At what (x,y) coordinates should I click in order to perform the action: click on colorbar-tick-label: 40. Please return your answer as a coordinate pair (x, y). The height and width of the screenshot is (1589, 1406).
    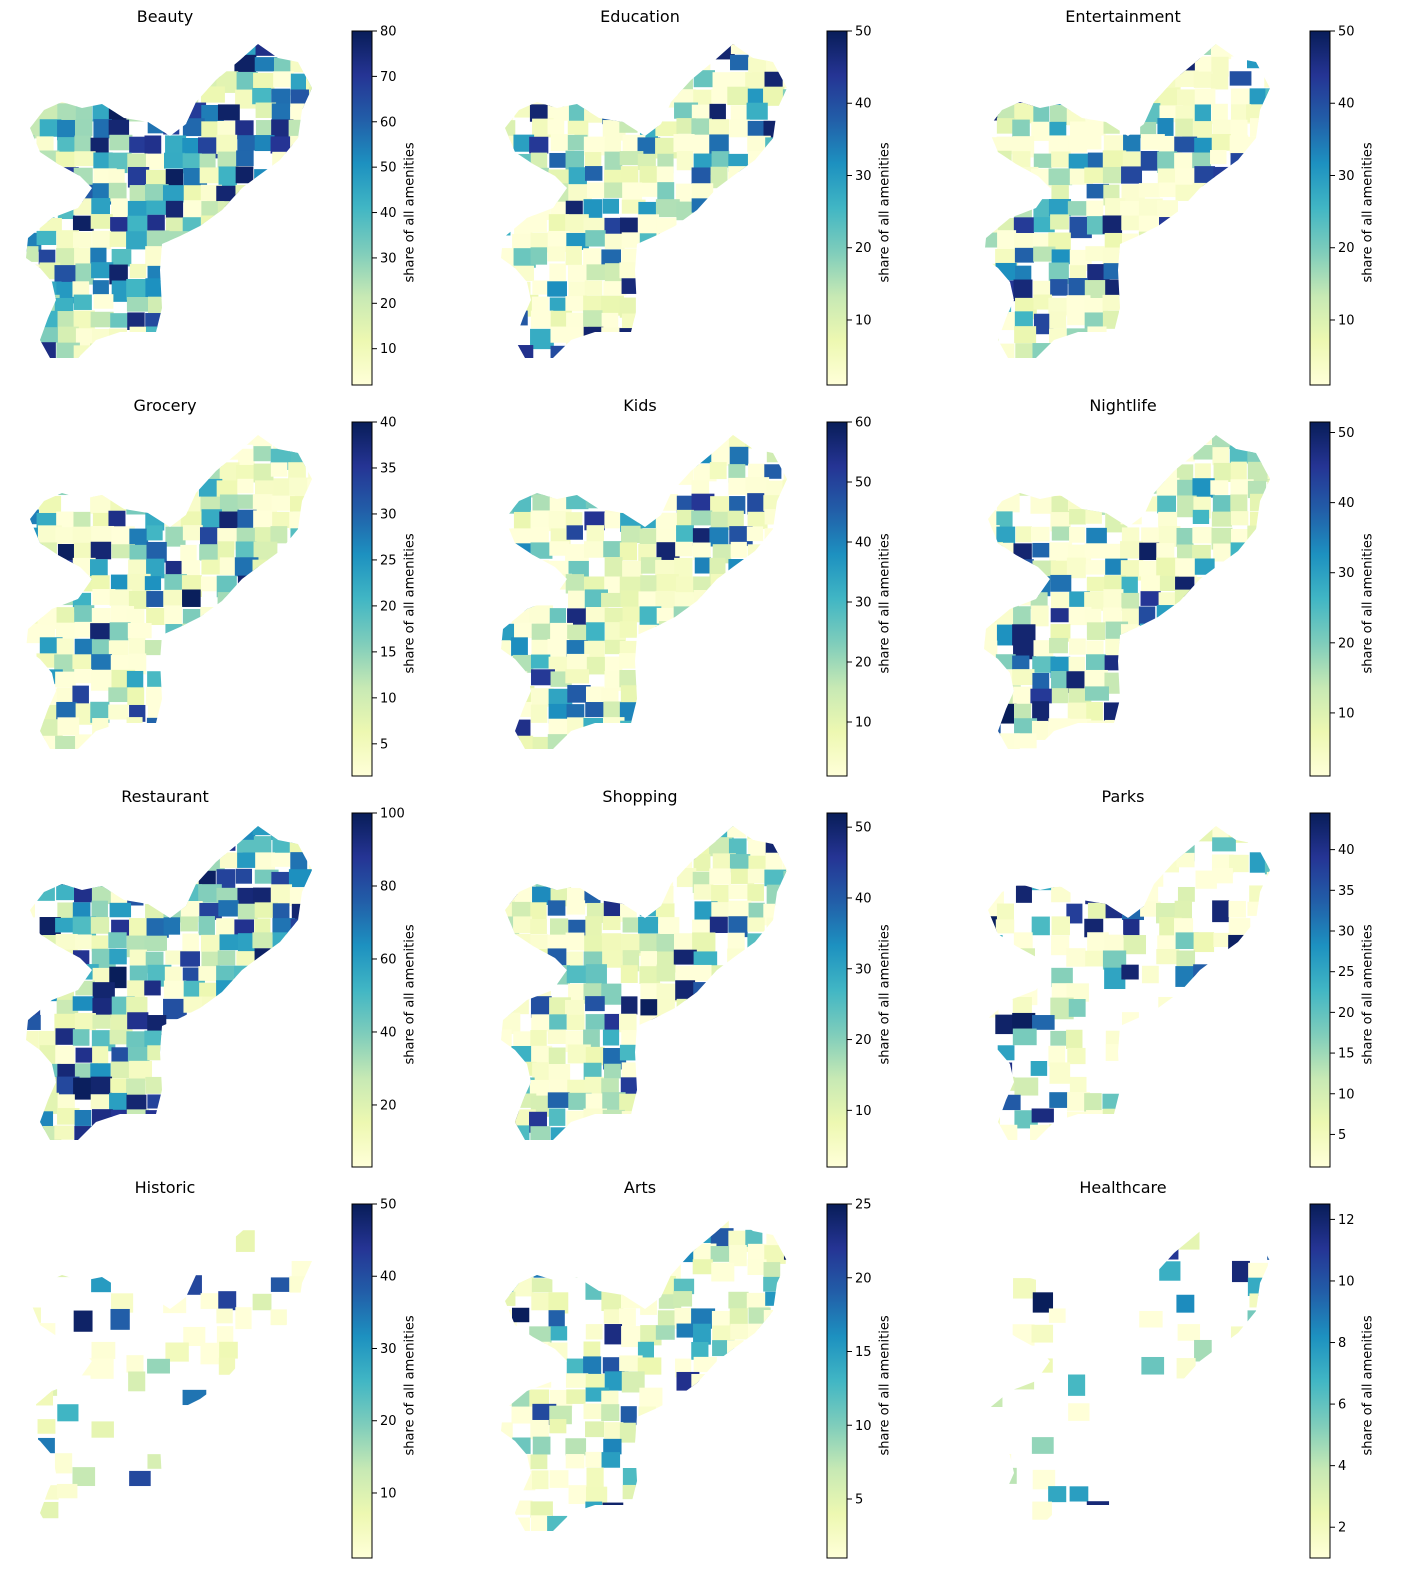
    Looking at the image, I should click on (1346, 850).